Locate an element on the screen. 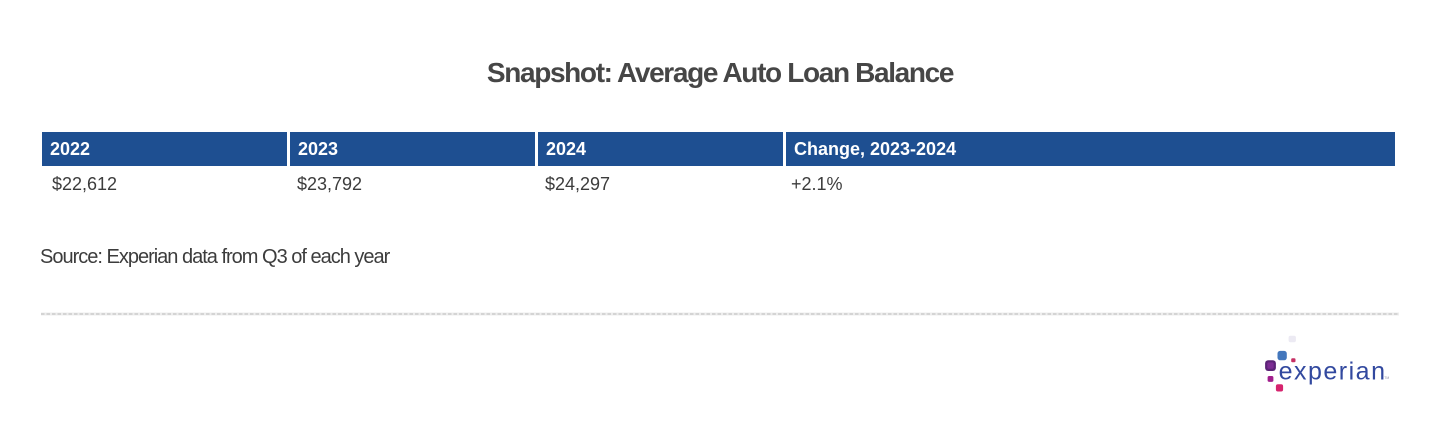 The width and height of the screenshot is (1440, 429). svg-text: experian is located at coordinates (1333, 372).